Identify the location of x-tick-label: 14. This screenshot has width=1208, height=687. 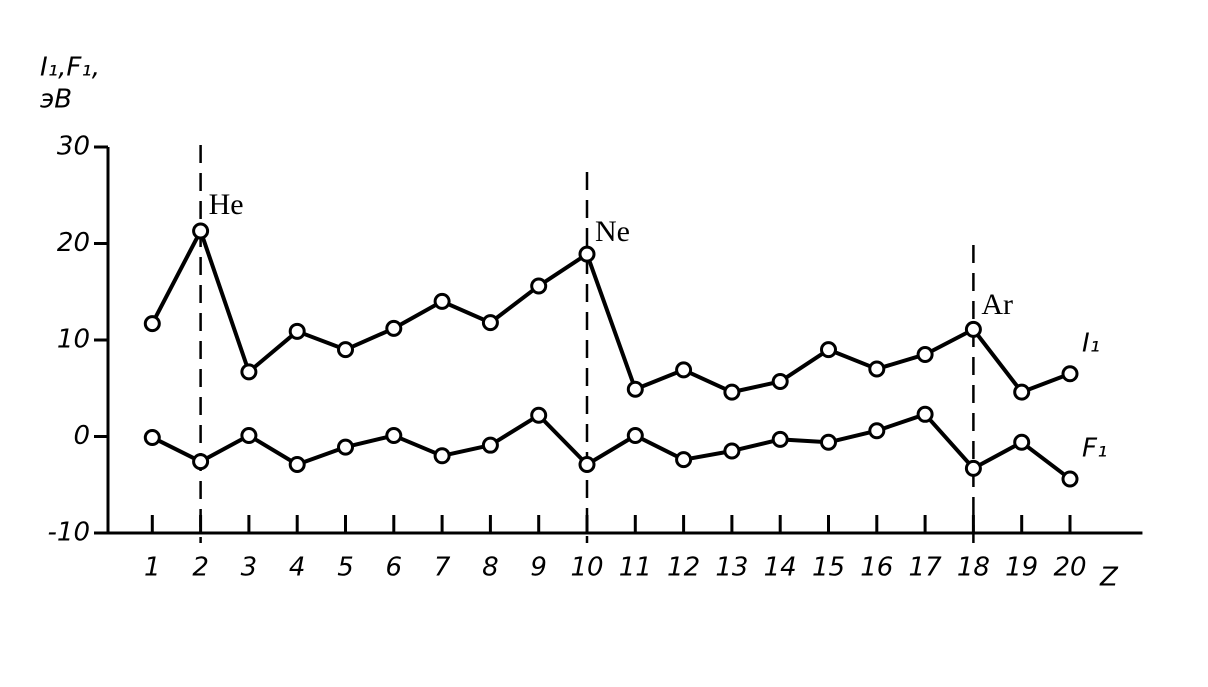
(780, 568).